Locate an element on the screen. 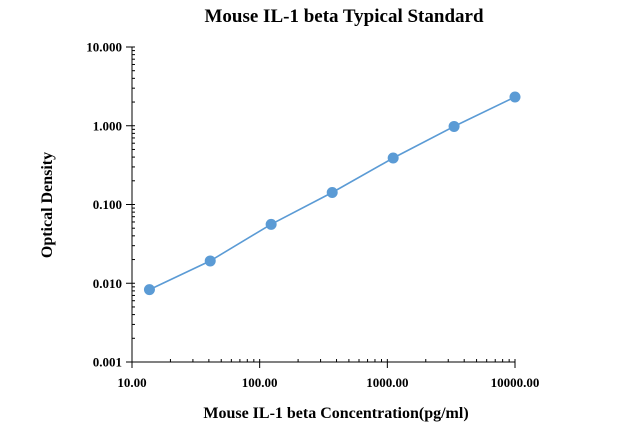 Image resolution: width=631 pixels, height=428 pixels. x-tick-labels: 10.00 100.00 1000.00 10000.00 is located at coordinates (328, 382).